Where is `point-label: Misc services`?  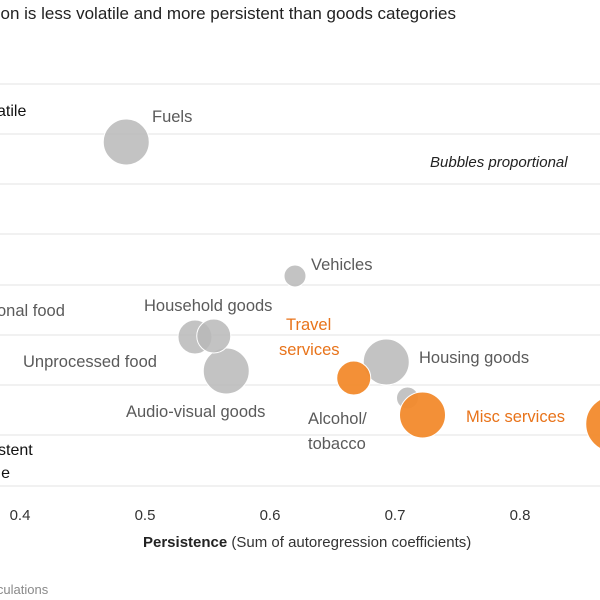
point-label: Misc services is located at coordinates (515, 417).